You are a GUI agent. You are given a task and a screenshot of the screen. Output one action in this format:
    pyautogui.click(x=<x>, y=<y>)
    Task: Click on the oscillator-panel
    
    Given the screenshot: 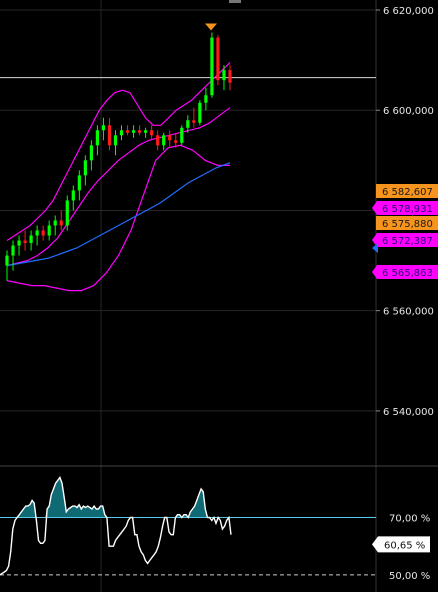 What is the action you would take?
    pyautogui.click(x=188, y=526)
    